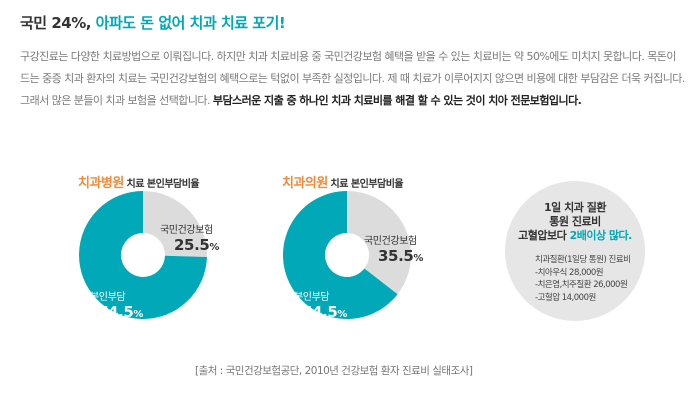  I want to click on info-line-3-highlight: 2배이상 많다., so click(601, 235).